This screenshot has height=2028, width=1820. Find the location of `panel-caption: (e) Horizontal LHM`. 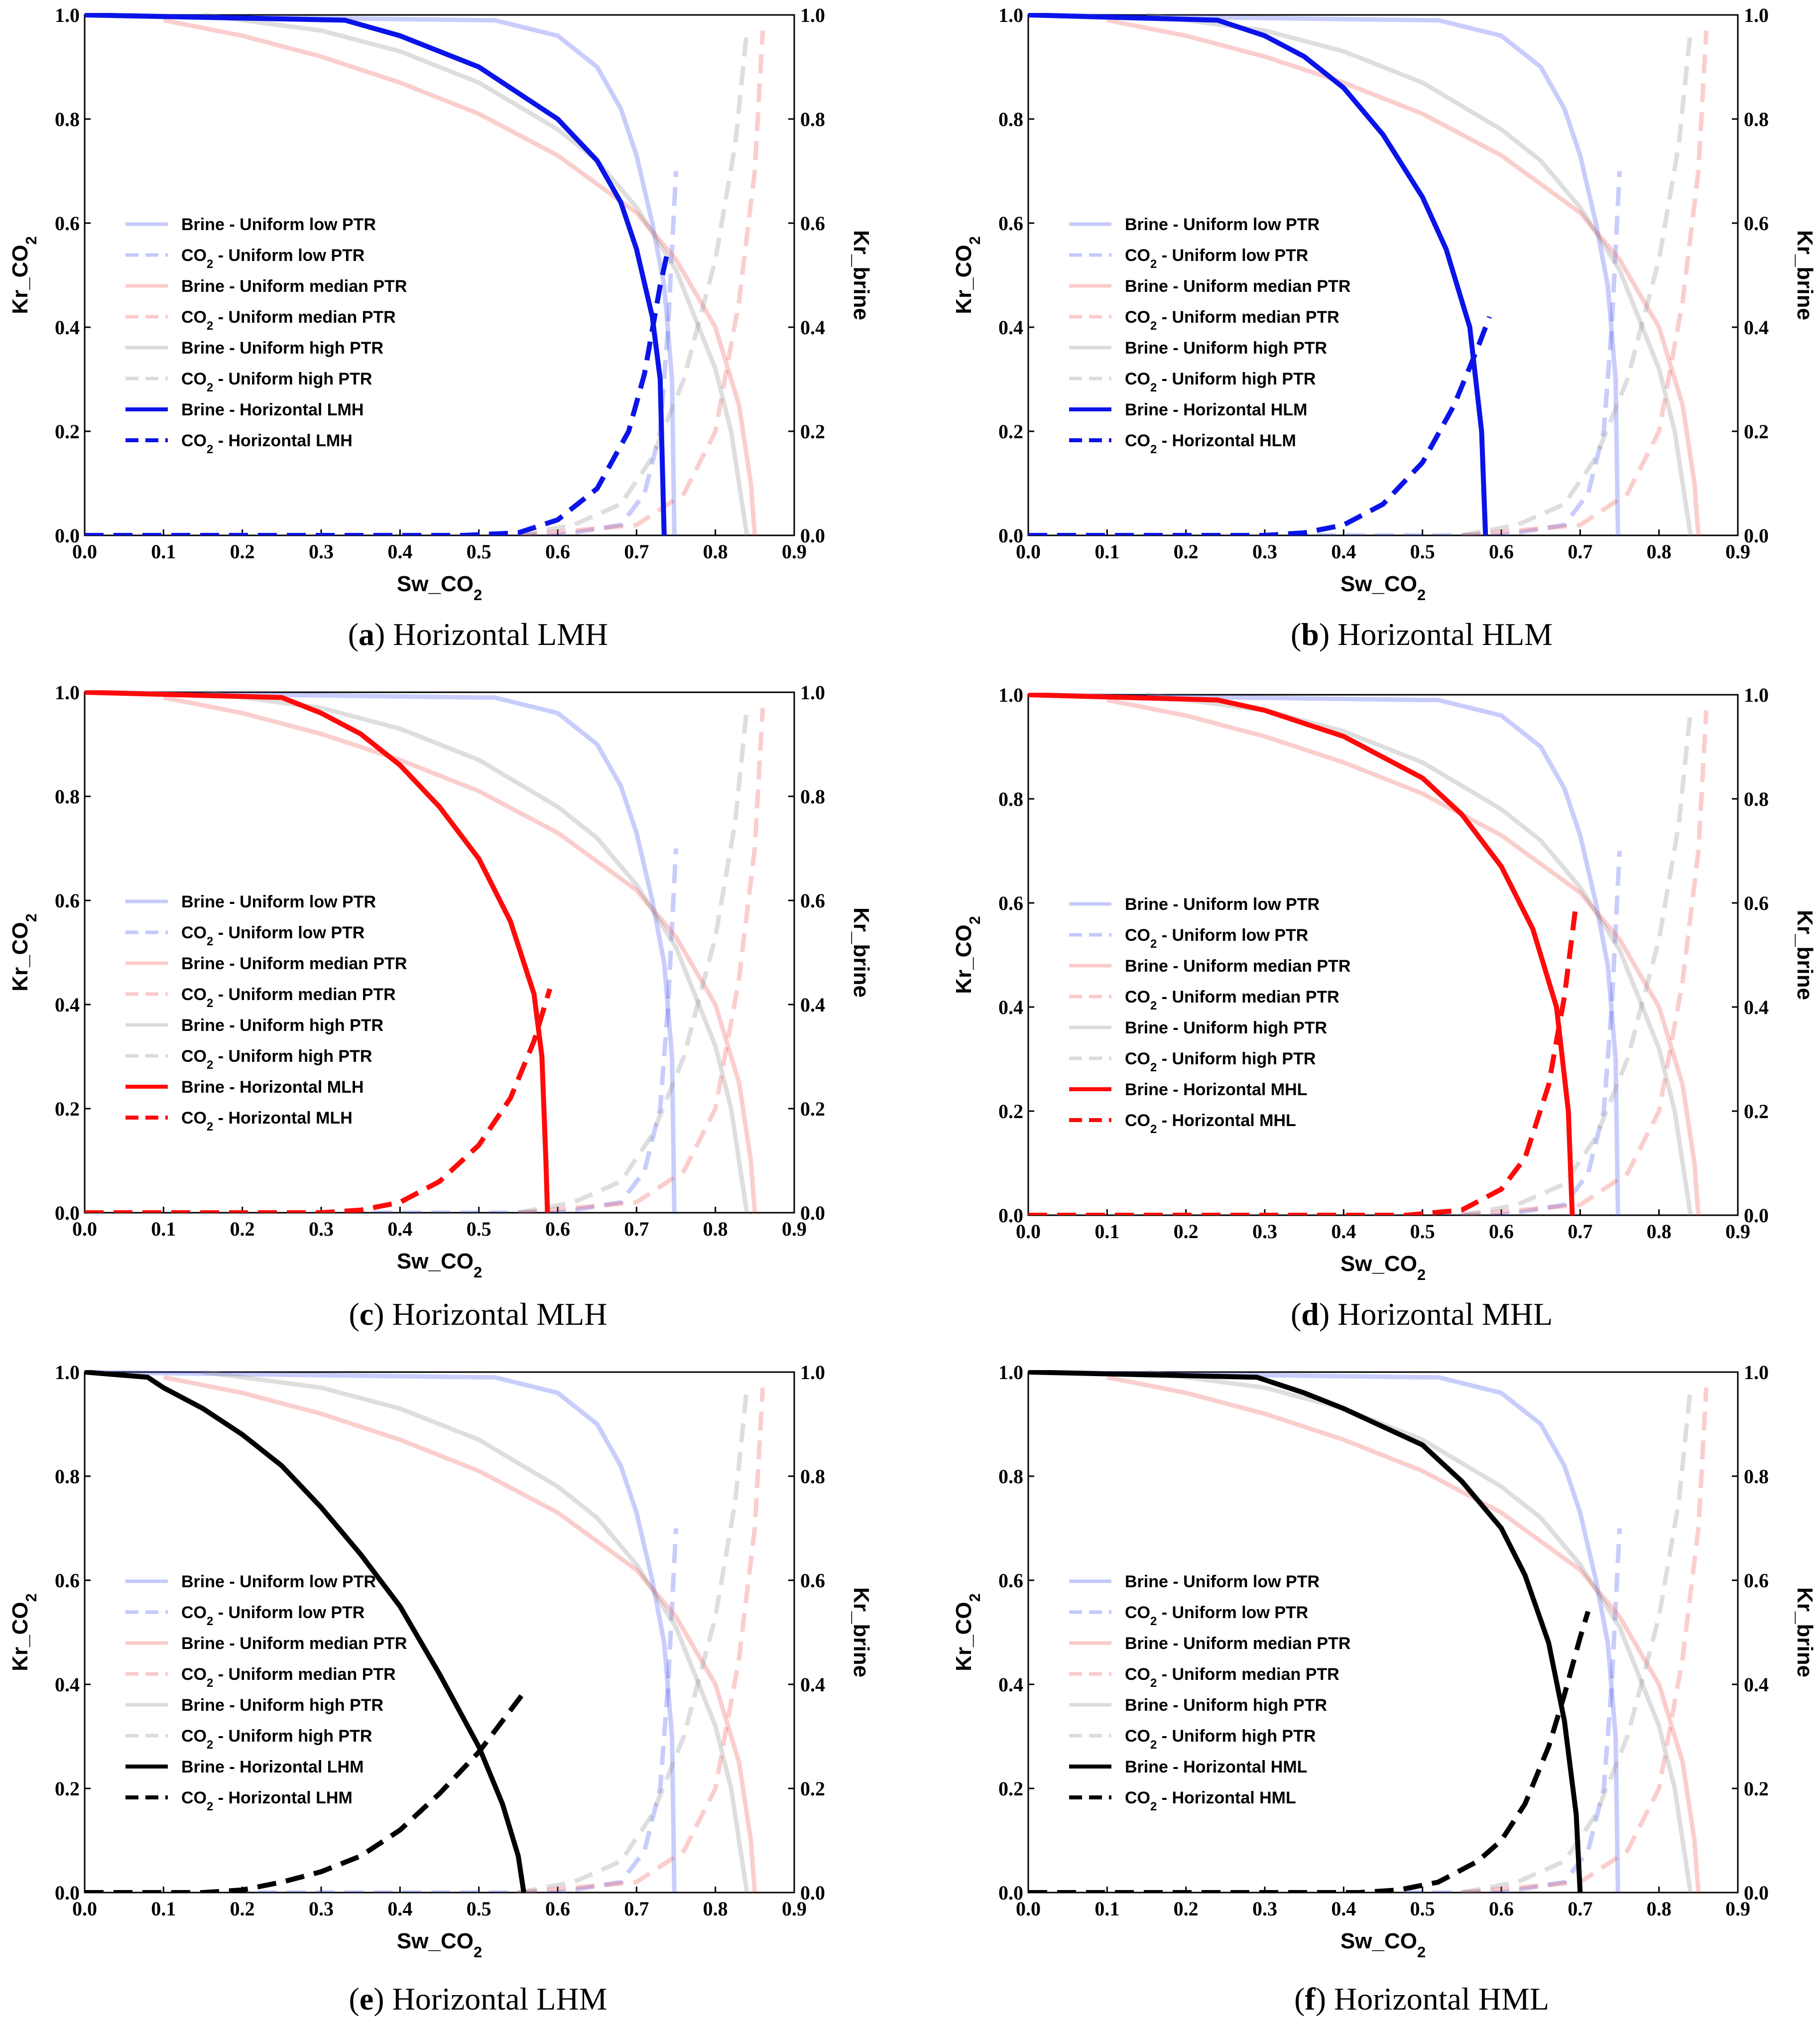

panel-caption: (e) Horizontal LHM is located at coordinates (478, 1999).